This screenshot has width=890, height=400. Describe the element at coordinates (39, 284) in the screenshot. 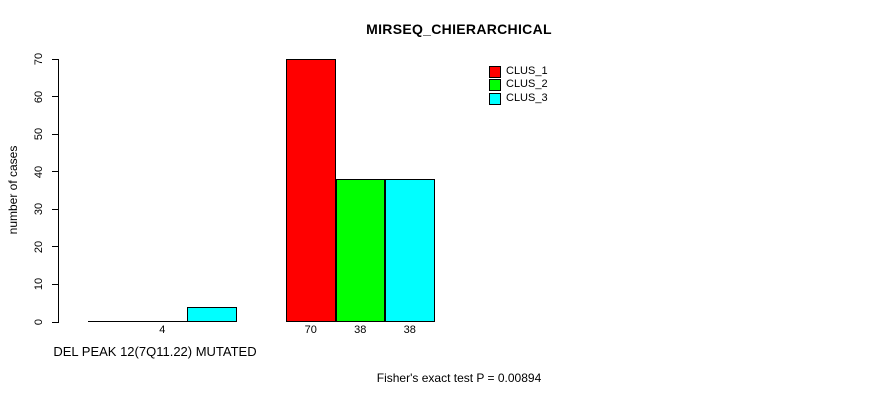

I see `y-tick-label: 10` at that location.